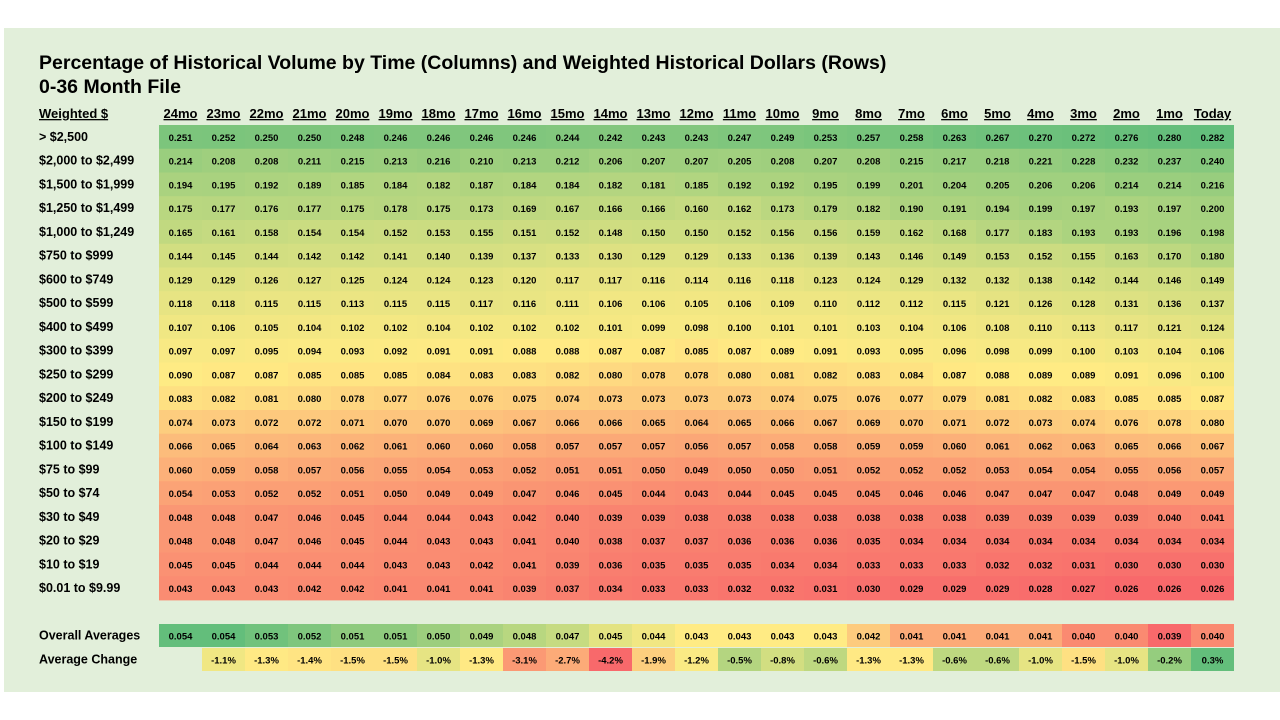 This screenshot has width=1280, height=720. What do you see at coordinates (353, 447) in the screenshot?
I see `cell-value: 0.062` at bounding box center [353, 447].